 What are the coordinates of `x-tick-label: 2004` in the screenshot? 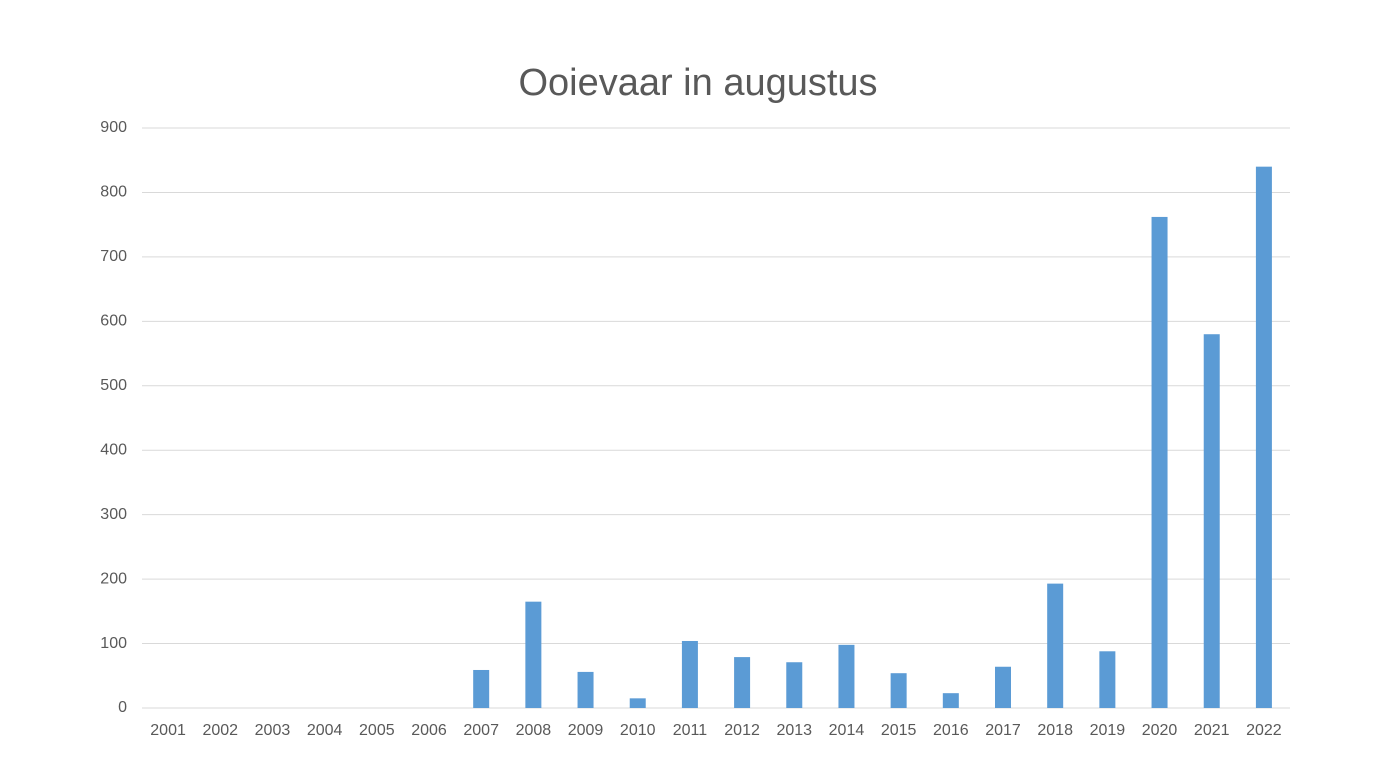 It's located at (325, 730).